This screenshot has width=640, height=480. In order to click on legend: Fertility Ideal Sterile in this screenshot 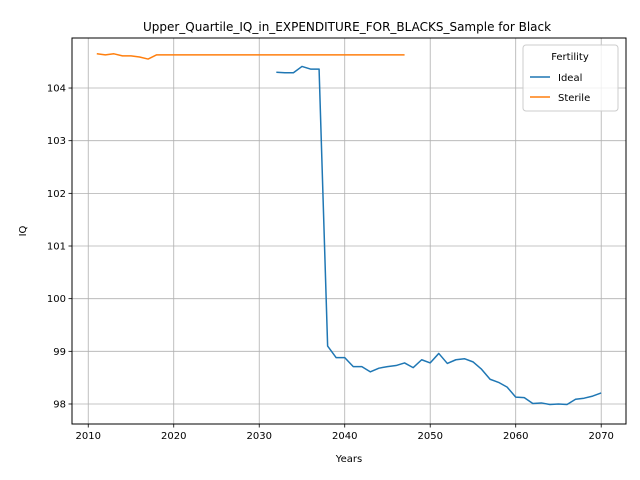, I will do `click(570, 78)`.